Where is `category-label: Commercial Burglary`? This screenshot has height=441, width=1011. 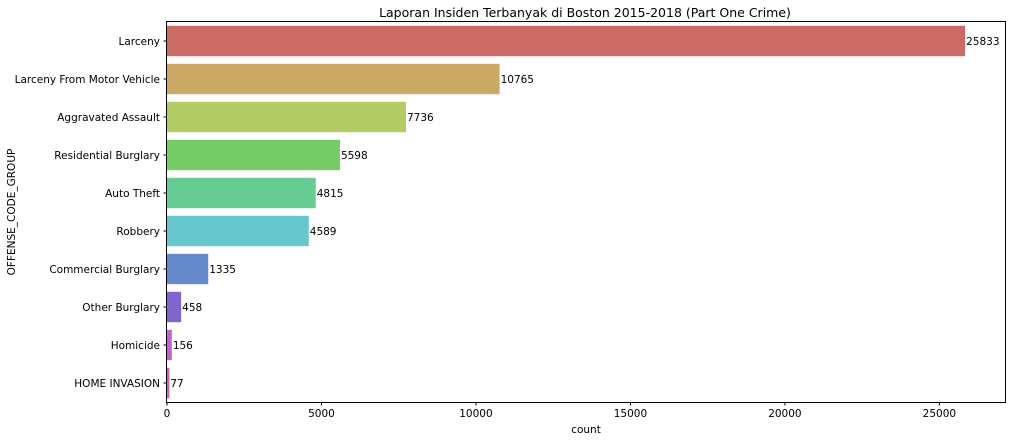 category-label: Commercial Burglary is located at coordinates (104, 270).